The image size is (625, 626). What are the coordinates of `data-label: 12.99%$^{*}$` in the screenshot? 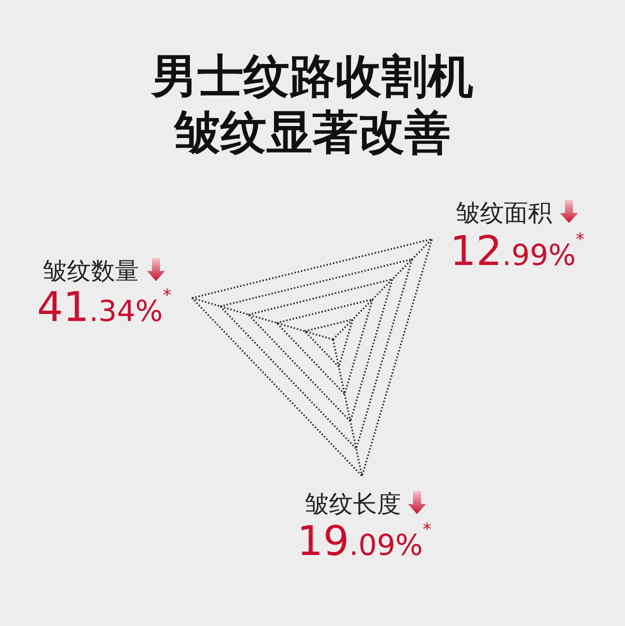 It's located at (517, 251).